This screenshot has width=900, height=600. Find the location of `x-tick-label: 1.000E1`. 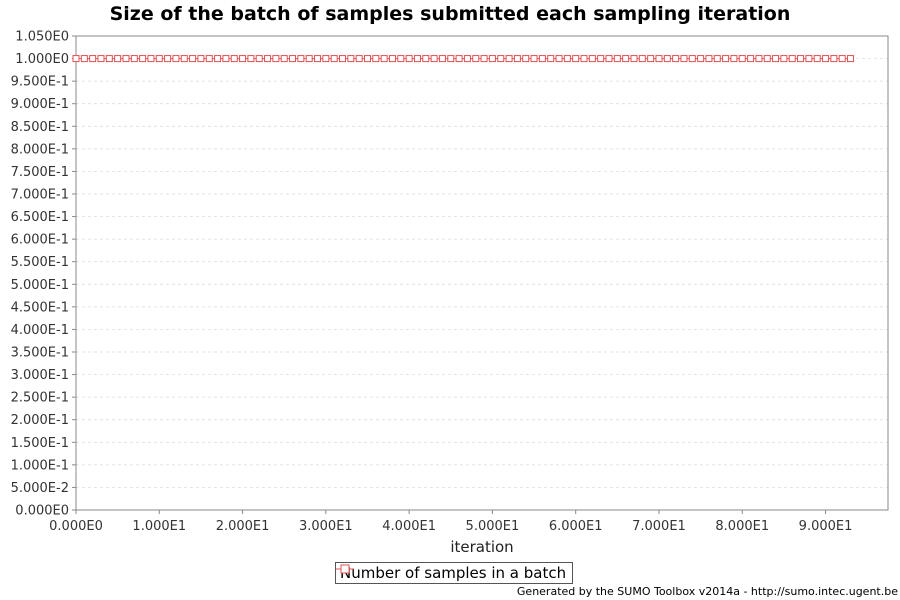

x-tick-label: 1.000E1 is located at coordinates (159, 526).